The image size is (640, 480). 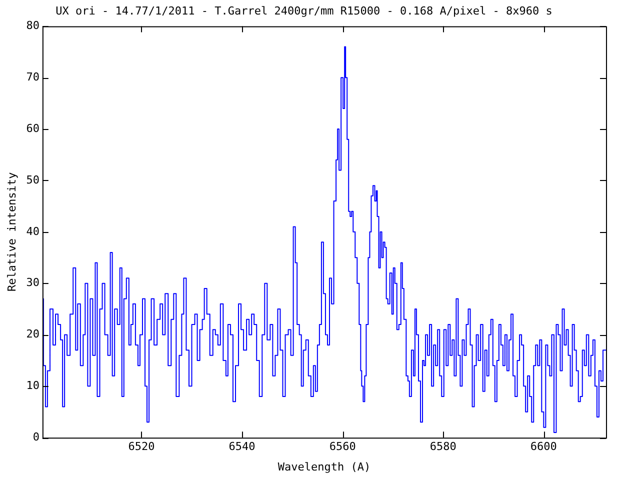 I want to click on y-axis-title: Relative intensity, so click(x=11, y=232).